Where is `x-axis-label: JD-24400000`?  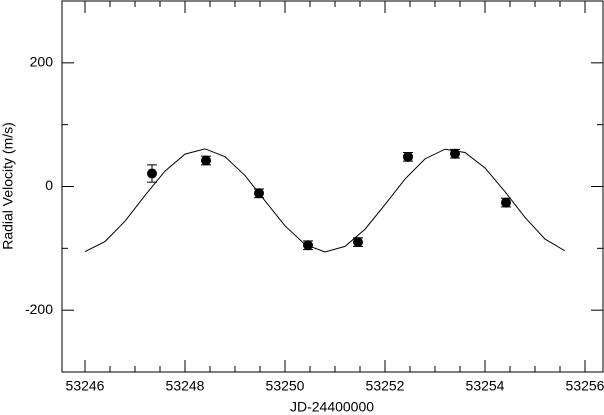
x-axis-label: JD-24400000 is located at coordinates (332, 407).